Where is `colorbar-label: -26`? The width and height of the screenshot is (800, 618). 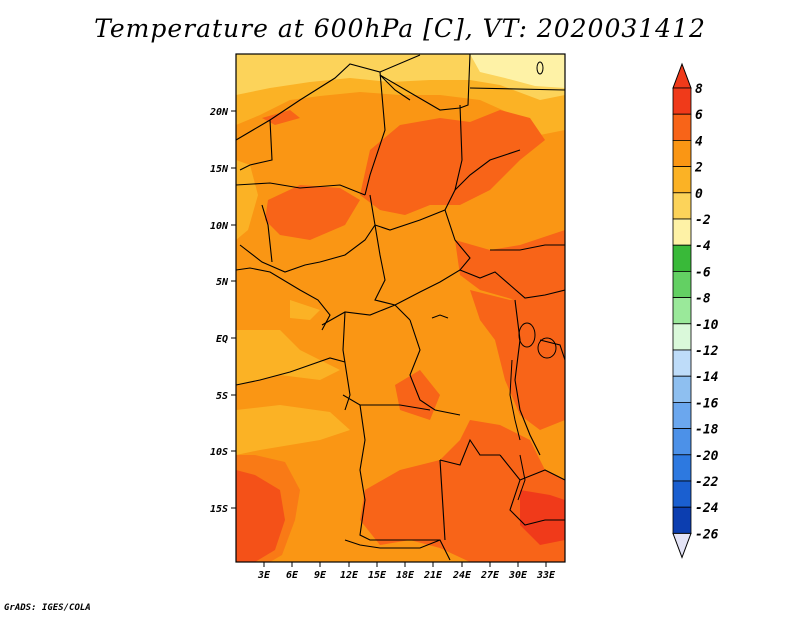 colorbar-label: -26 is located at coordinates (707, 534).